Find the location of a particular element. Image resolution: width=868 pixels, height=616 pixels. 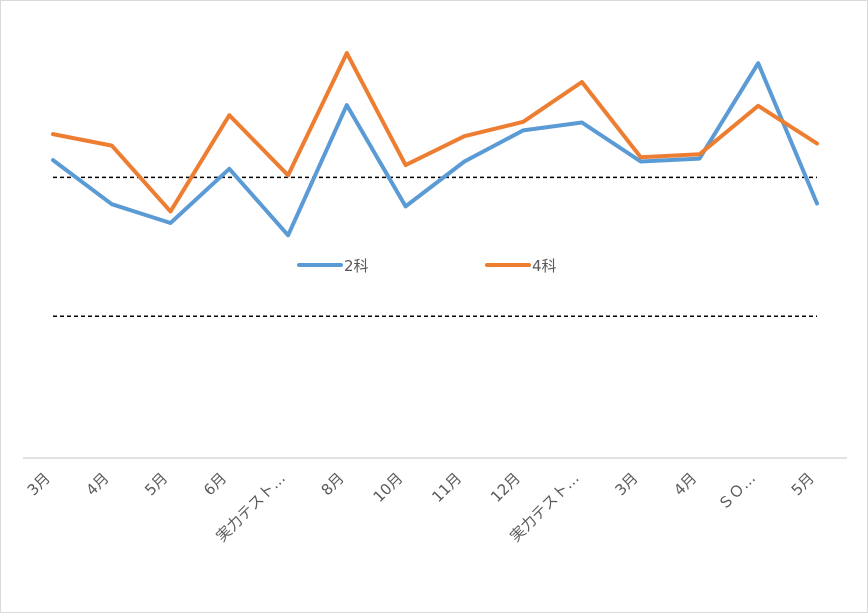

x-tick-label: 11月 is located at coordinates (446, 487).